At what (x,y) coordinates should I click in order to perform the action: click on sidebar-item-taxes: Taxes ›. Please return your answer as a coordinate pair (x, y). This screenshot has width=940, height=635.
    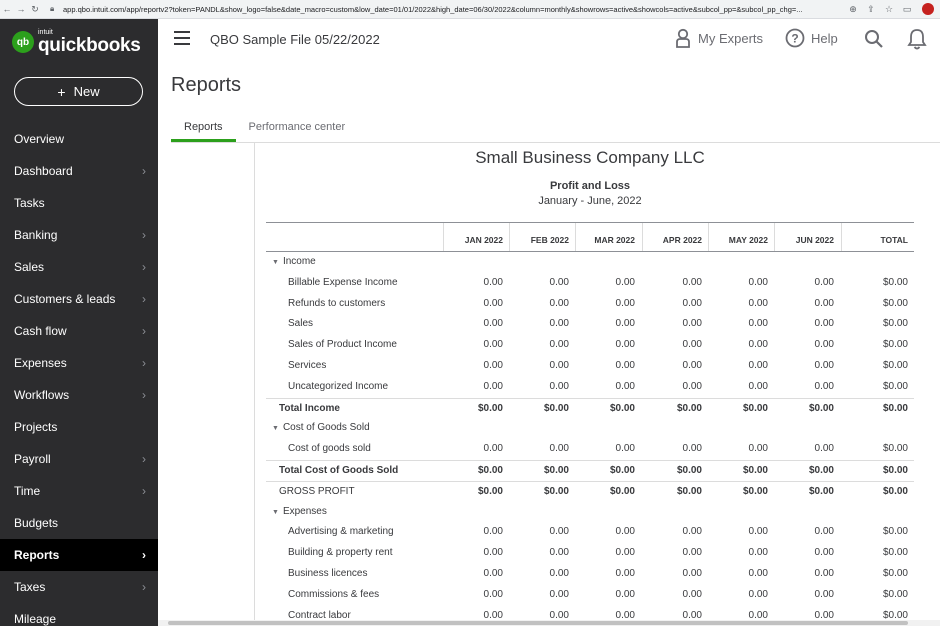
    Looking at the image, I should click on (79, 587).